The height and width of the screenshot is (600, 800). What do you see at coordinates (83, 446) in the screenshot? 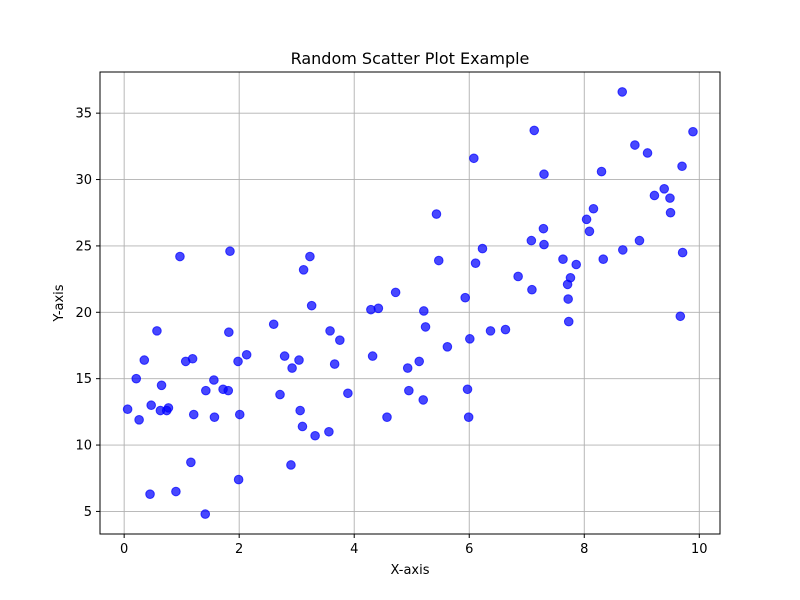
I see `y-tick-label: 10` at bounding box center [83, 446].